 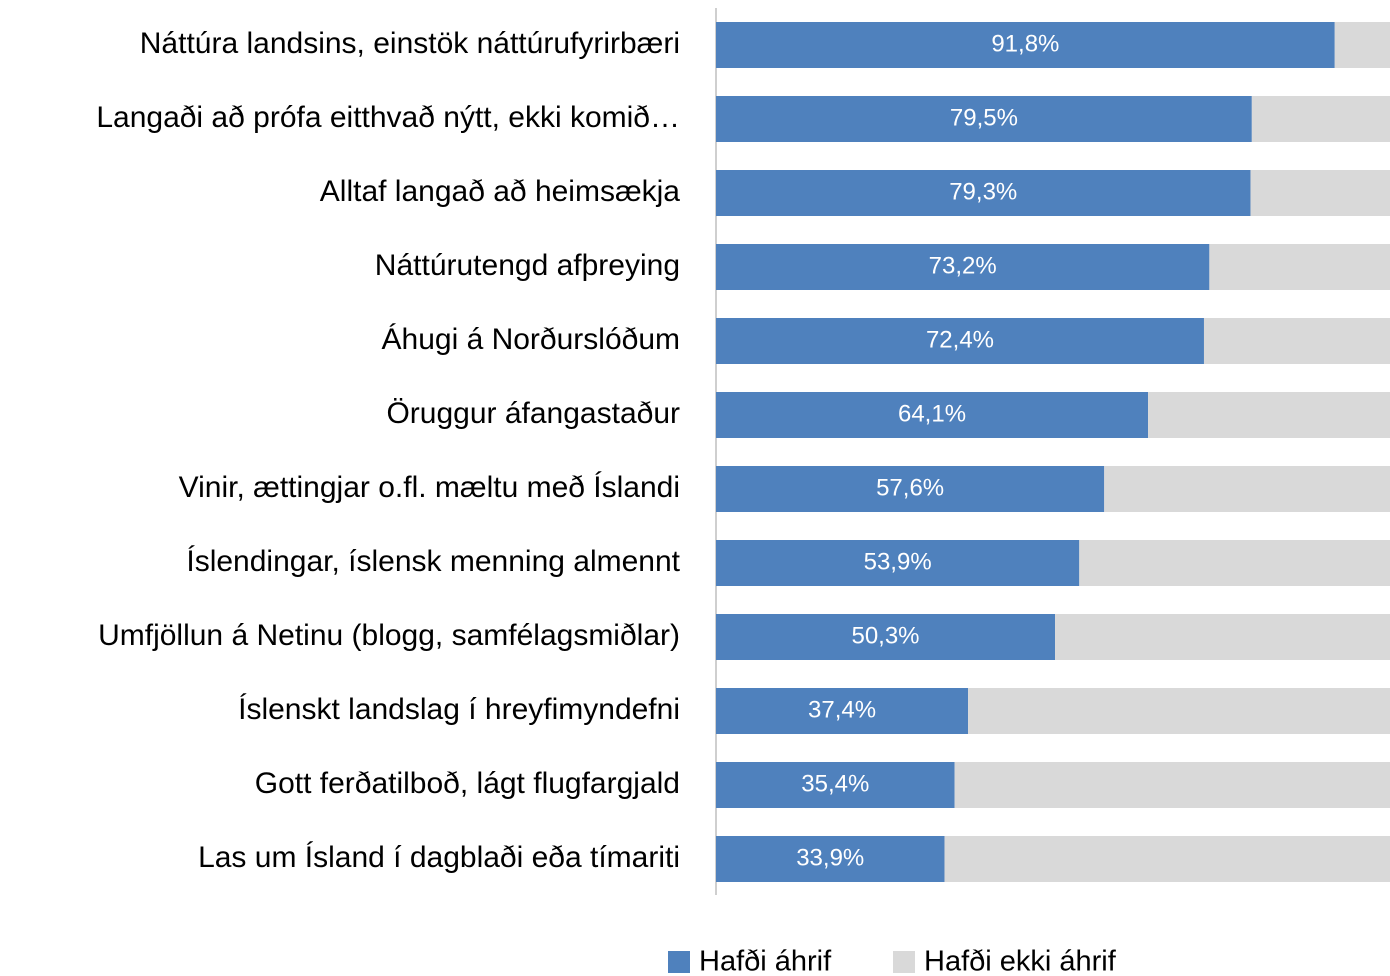 I want to click on data-label: 53,9%, so click(x=898, y=561).